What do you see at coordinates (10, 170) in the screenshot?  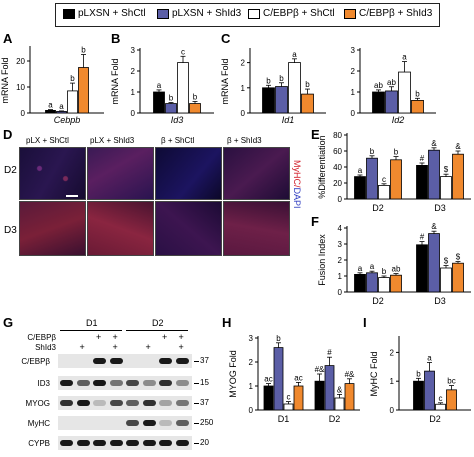 I see `micro-row-d2: D2` at bounding box center [10, 170].